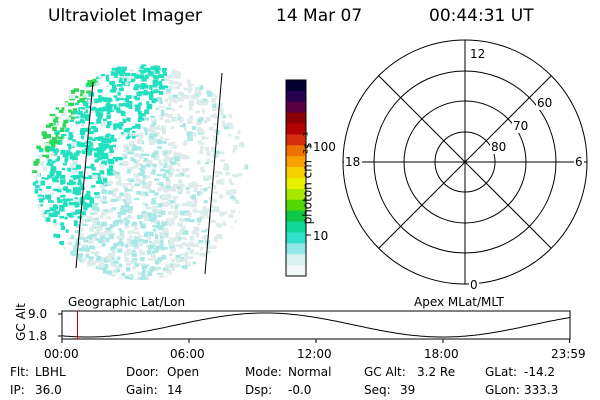  What do you see at coordinates (296, 151) in the screenshot?
I see `colorbar-swatch` at bounding box center [296, 151].